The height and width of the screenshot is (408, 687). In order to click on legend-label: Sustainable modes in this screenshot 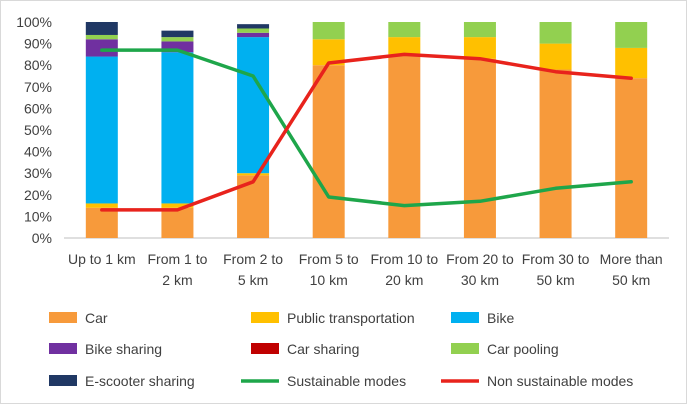, I will do `click(346, 381)`.